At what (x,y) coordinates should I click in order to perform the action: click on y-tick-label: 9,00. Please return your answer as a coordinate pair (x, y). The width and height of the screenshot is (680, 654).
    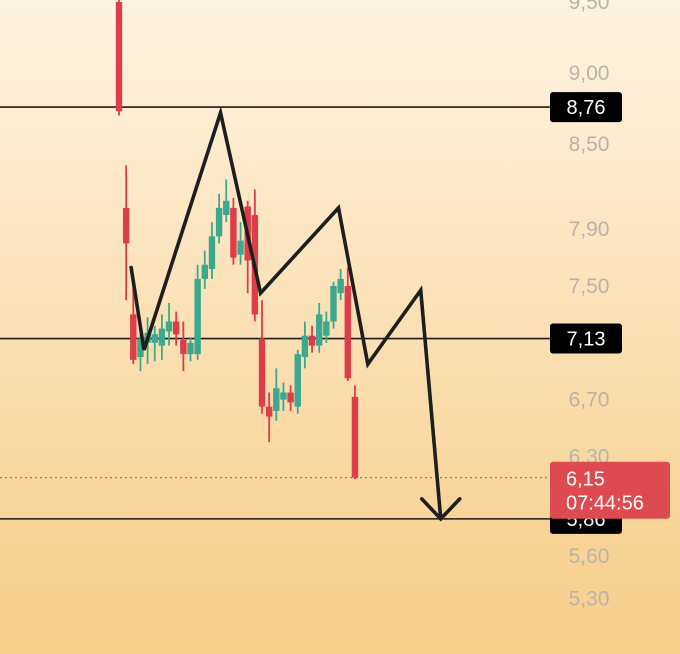
    Looking at the image, I should click on (589, 73).